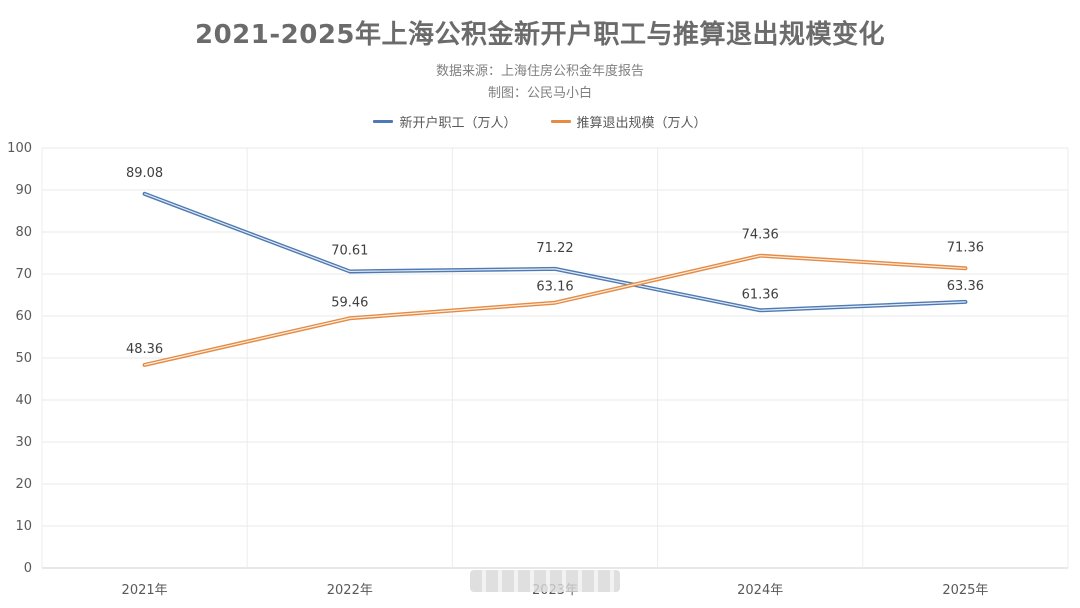 Image resolution: width=1080 pixels, height=608 pixels. What do you see at coordinates (23, 400) in the screenshot?
I see `y-tick-label: 40` at bounding box center [23, 400].